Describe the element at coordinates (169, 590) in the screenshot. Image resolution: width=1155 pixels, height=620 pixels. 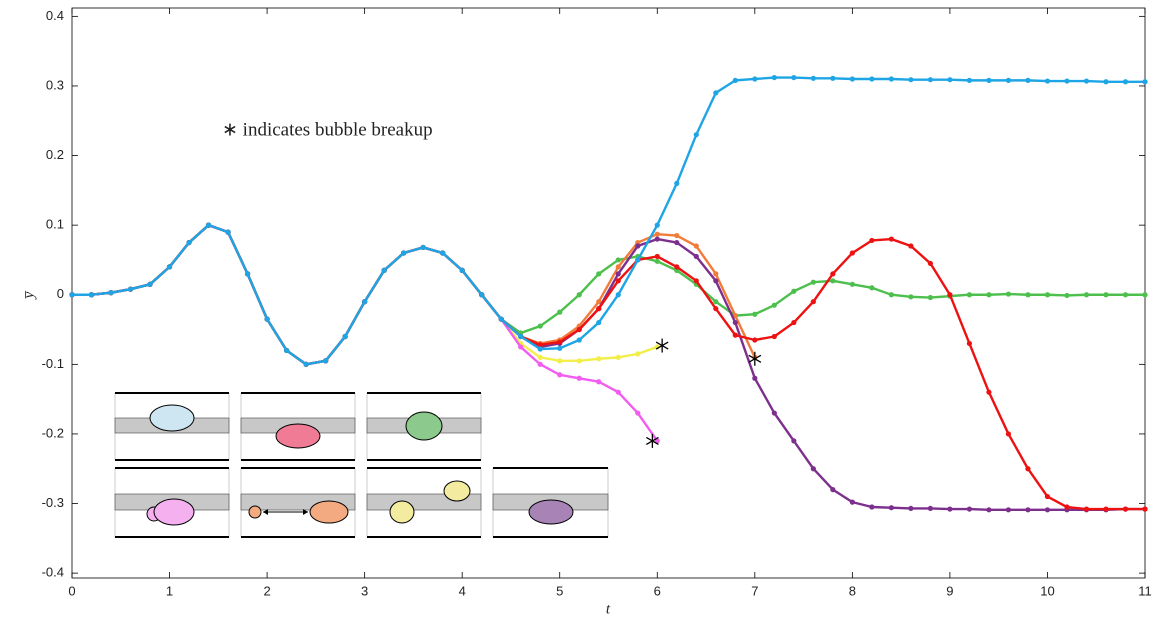
I see `x-tick-label: 1` at that location.